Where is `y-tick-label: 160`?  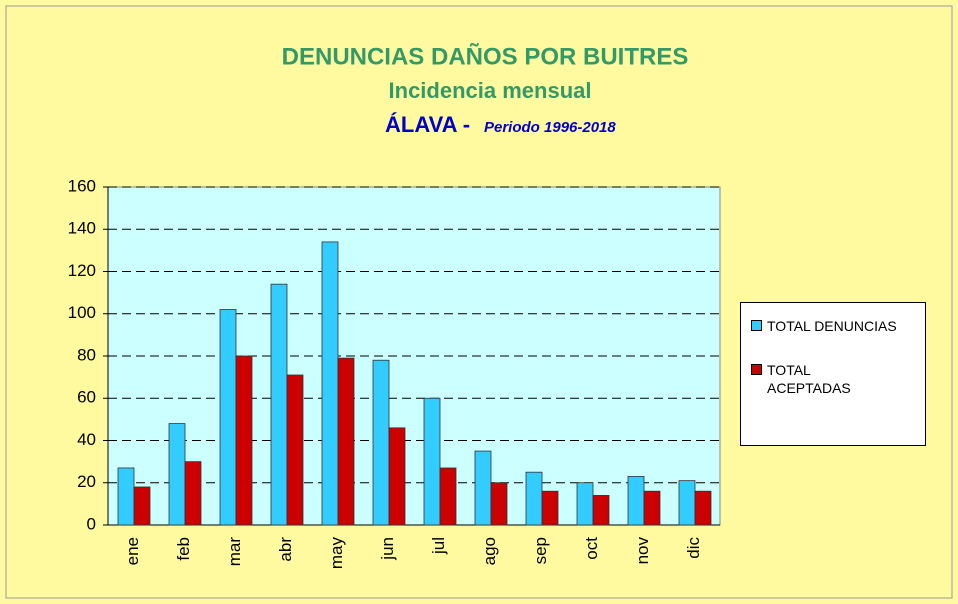 y-tick-label: 160 is located at coordinates (82, 185).